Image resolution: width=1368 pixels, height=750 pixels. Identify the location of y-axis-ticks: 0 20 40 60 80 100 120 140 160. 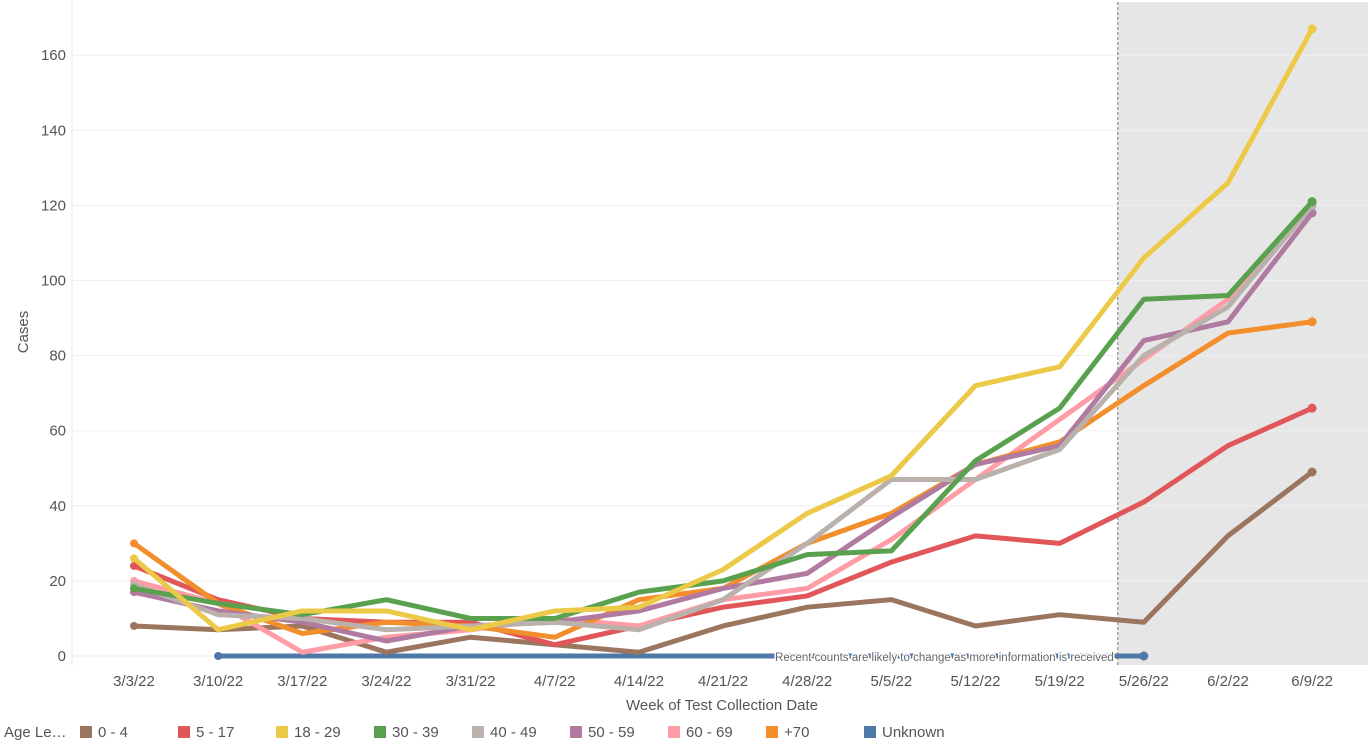
(53, 356).